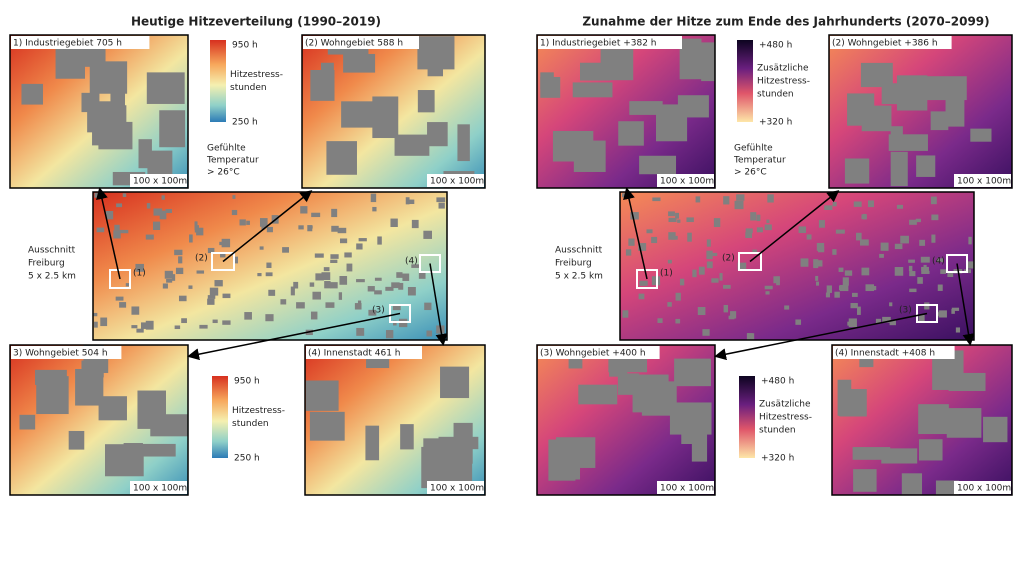 The image size is (1024, 574). I want to click on legend-text: Hitzestress-, so click(783, 82).